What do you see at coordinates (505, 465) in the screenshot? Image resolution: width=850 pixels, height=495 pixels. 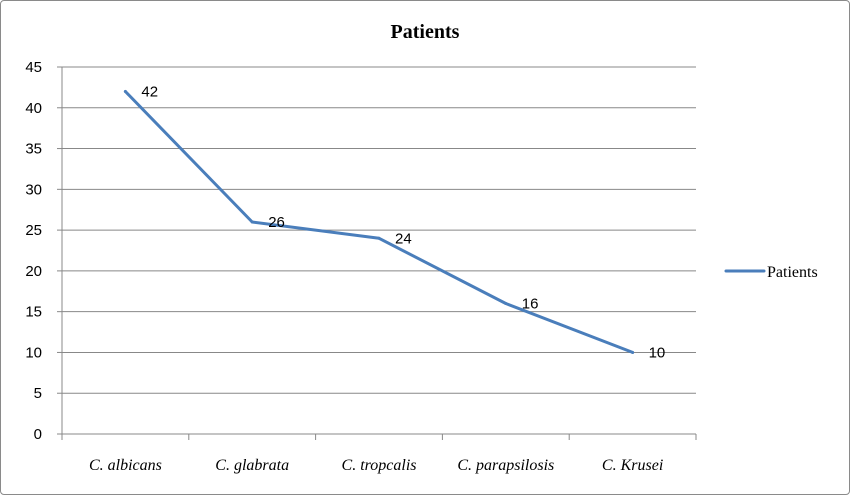 I see `x-tick-label: C. parapsilosis` at bounding box center [505, 465].